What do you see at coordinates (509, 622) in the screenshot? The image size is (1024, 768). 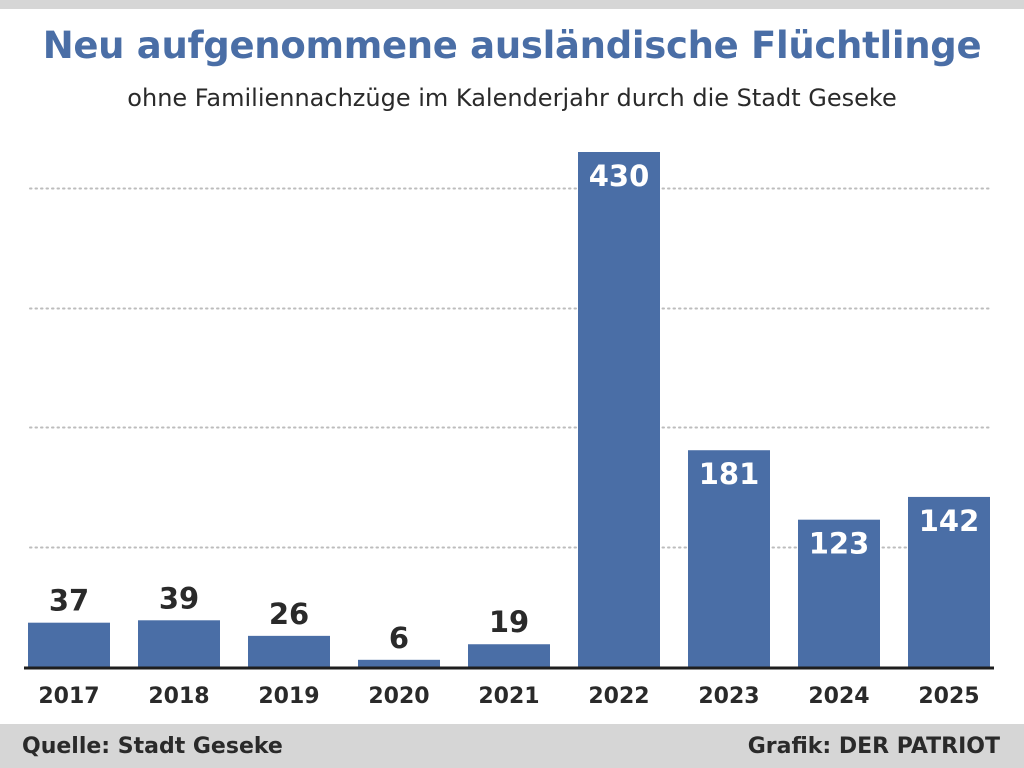 I see `data-label: 19` at bounding box center [509, 622].